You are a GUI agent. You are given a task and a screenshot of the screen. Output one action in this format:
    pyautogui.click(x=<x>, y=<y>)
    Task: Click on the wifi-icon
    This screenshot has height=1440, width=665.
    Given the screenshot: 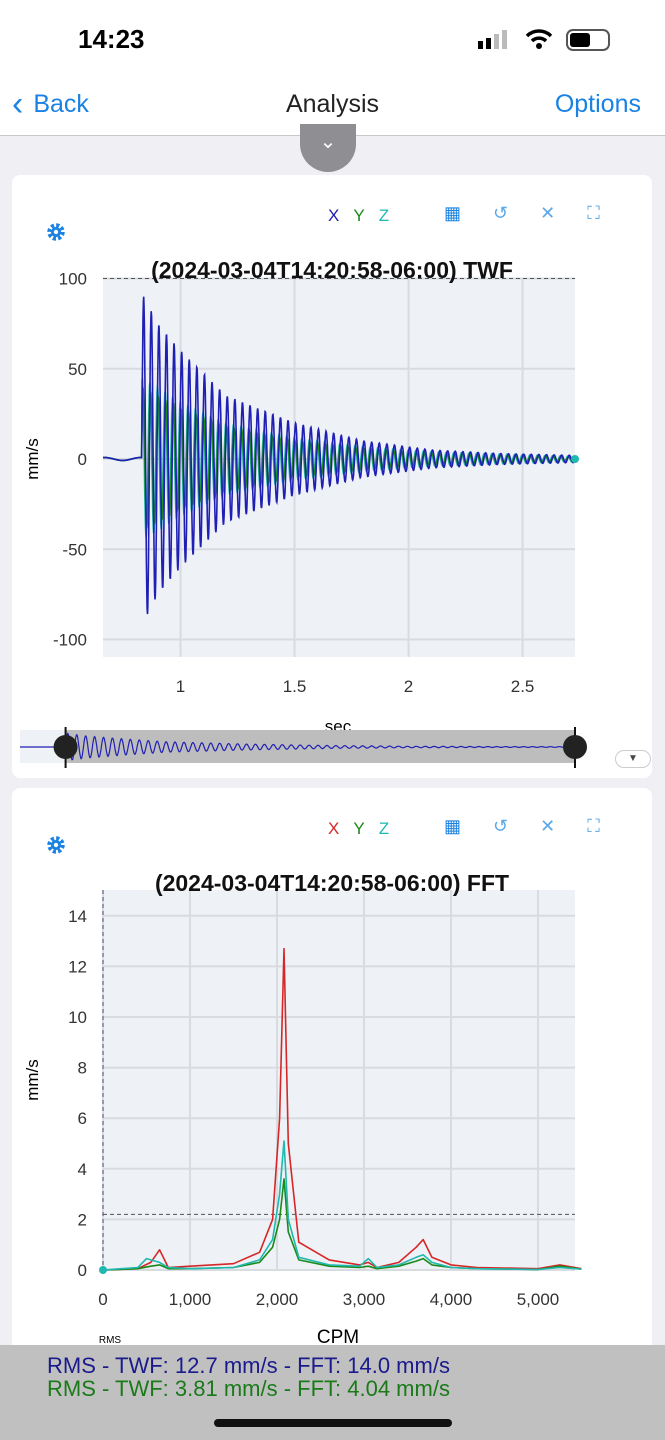 What is the action you would take?
    pyautogui.click(x=539, y=39)
    